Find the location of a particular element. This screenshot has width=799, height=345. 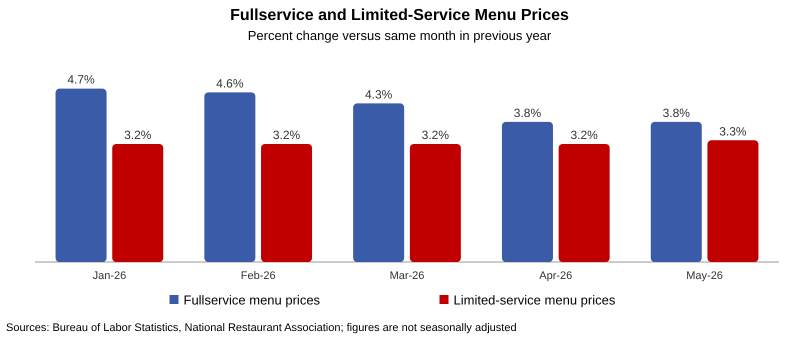

source-note: Sources: Bureau of Labor Statistics, National Restaurant Association; figures are not seasonally adjusted is located at coordinates (261, 328).